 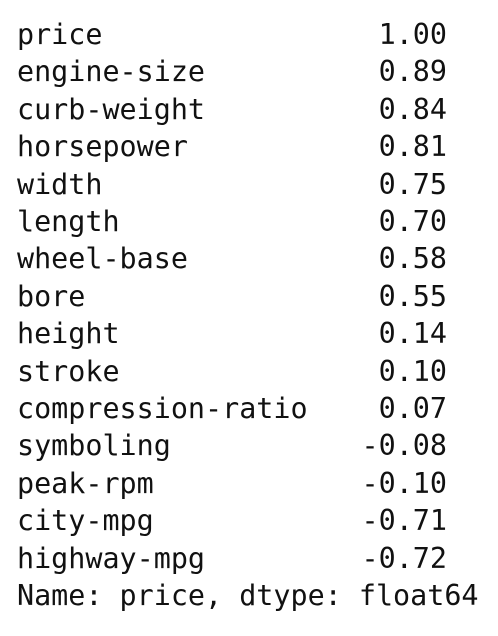 What do you see at coordinates (232, 520) in the screenshot?
I see `series-row: city-mpg -0.71` at bounding box center [232, 520].